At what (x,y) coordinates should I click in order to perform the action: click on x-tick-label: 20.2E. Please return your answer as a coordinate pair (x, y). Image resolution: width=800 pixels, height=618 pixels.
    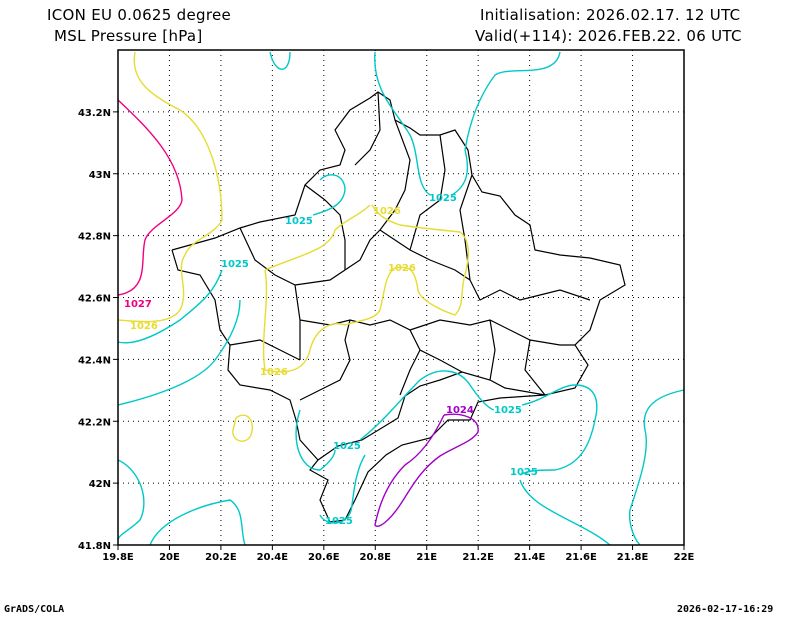
    Looking at the image, I should click on (221, 557).